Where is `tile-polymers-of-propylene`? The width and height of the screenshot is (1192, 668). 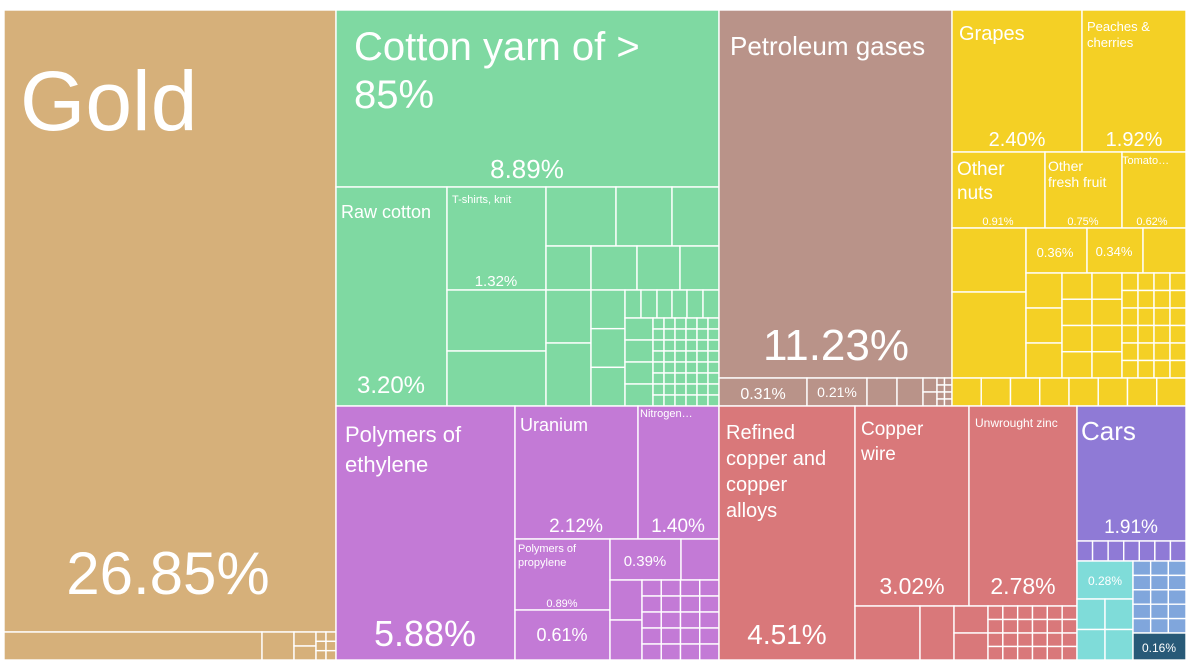
tile-polymers-of-propylene is located at coordinates (562, 574).